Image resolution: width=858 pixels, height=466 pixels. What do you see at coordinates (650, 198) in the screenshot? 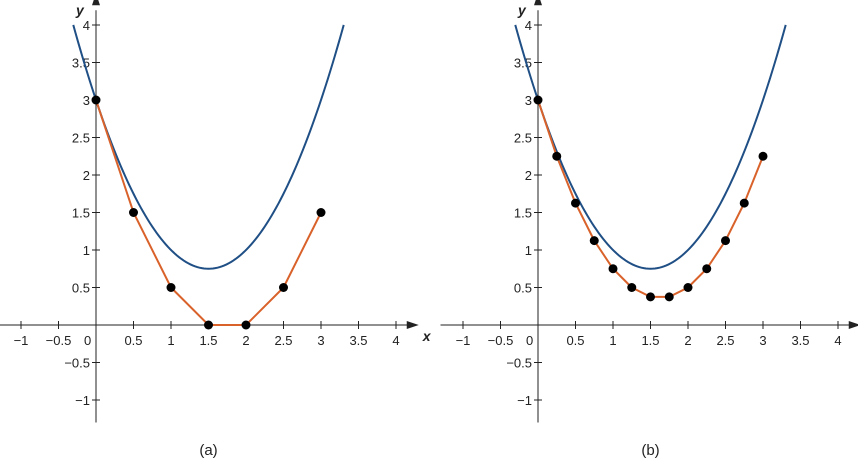
I see `euler-approximation-line` at bounding box center [650, 198].